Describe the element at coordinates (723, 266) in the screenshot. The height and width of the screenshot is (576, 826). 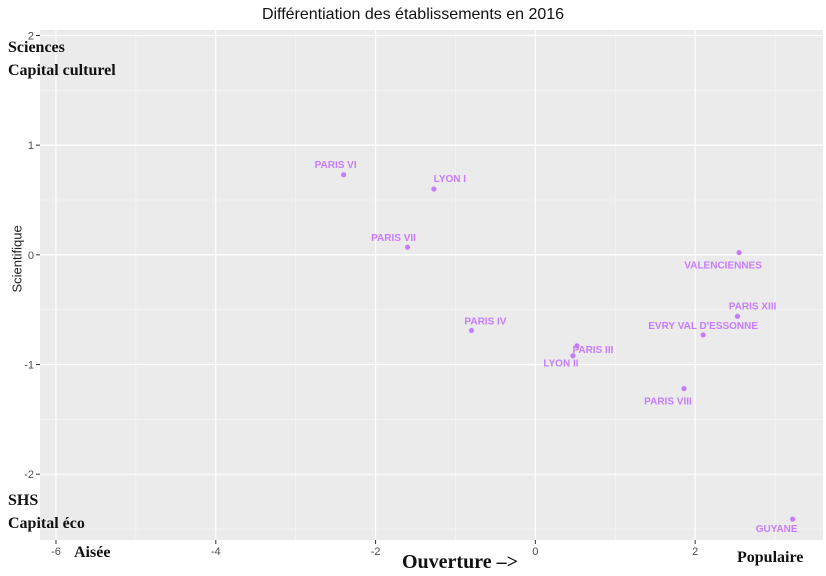
I see `data-point-label: VALENCIENNES` at that location.